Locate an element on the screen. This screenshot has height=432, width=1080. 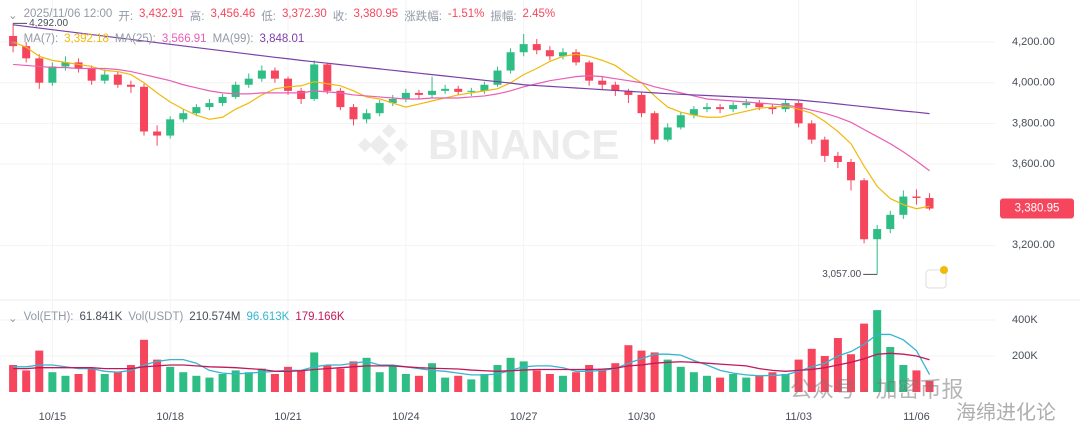
x-tick-label: 10/15 is located at coordinates (53, 417).